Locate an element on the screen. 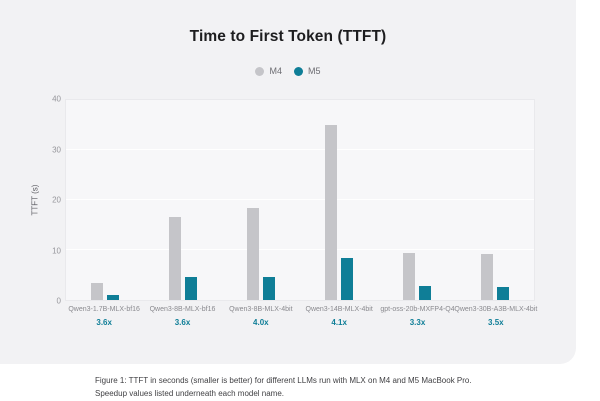 Image resolution: width=600 pixels, height=401 pixels. category-label: gpt-oss-20b-MXFP4-Q4 is located at coordinates (417, 309).